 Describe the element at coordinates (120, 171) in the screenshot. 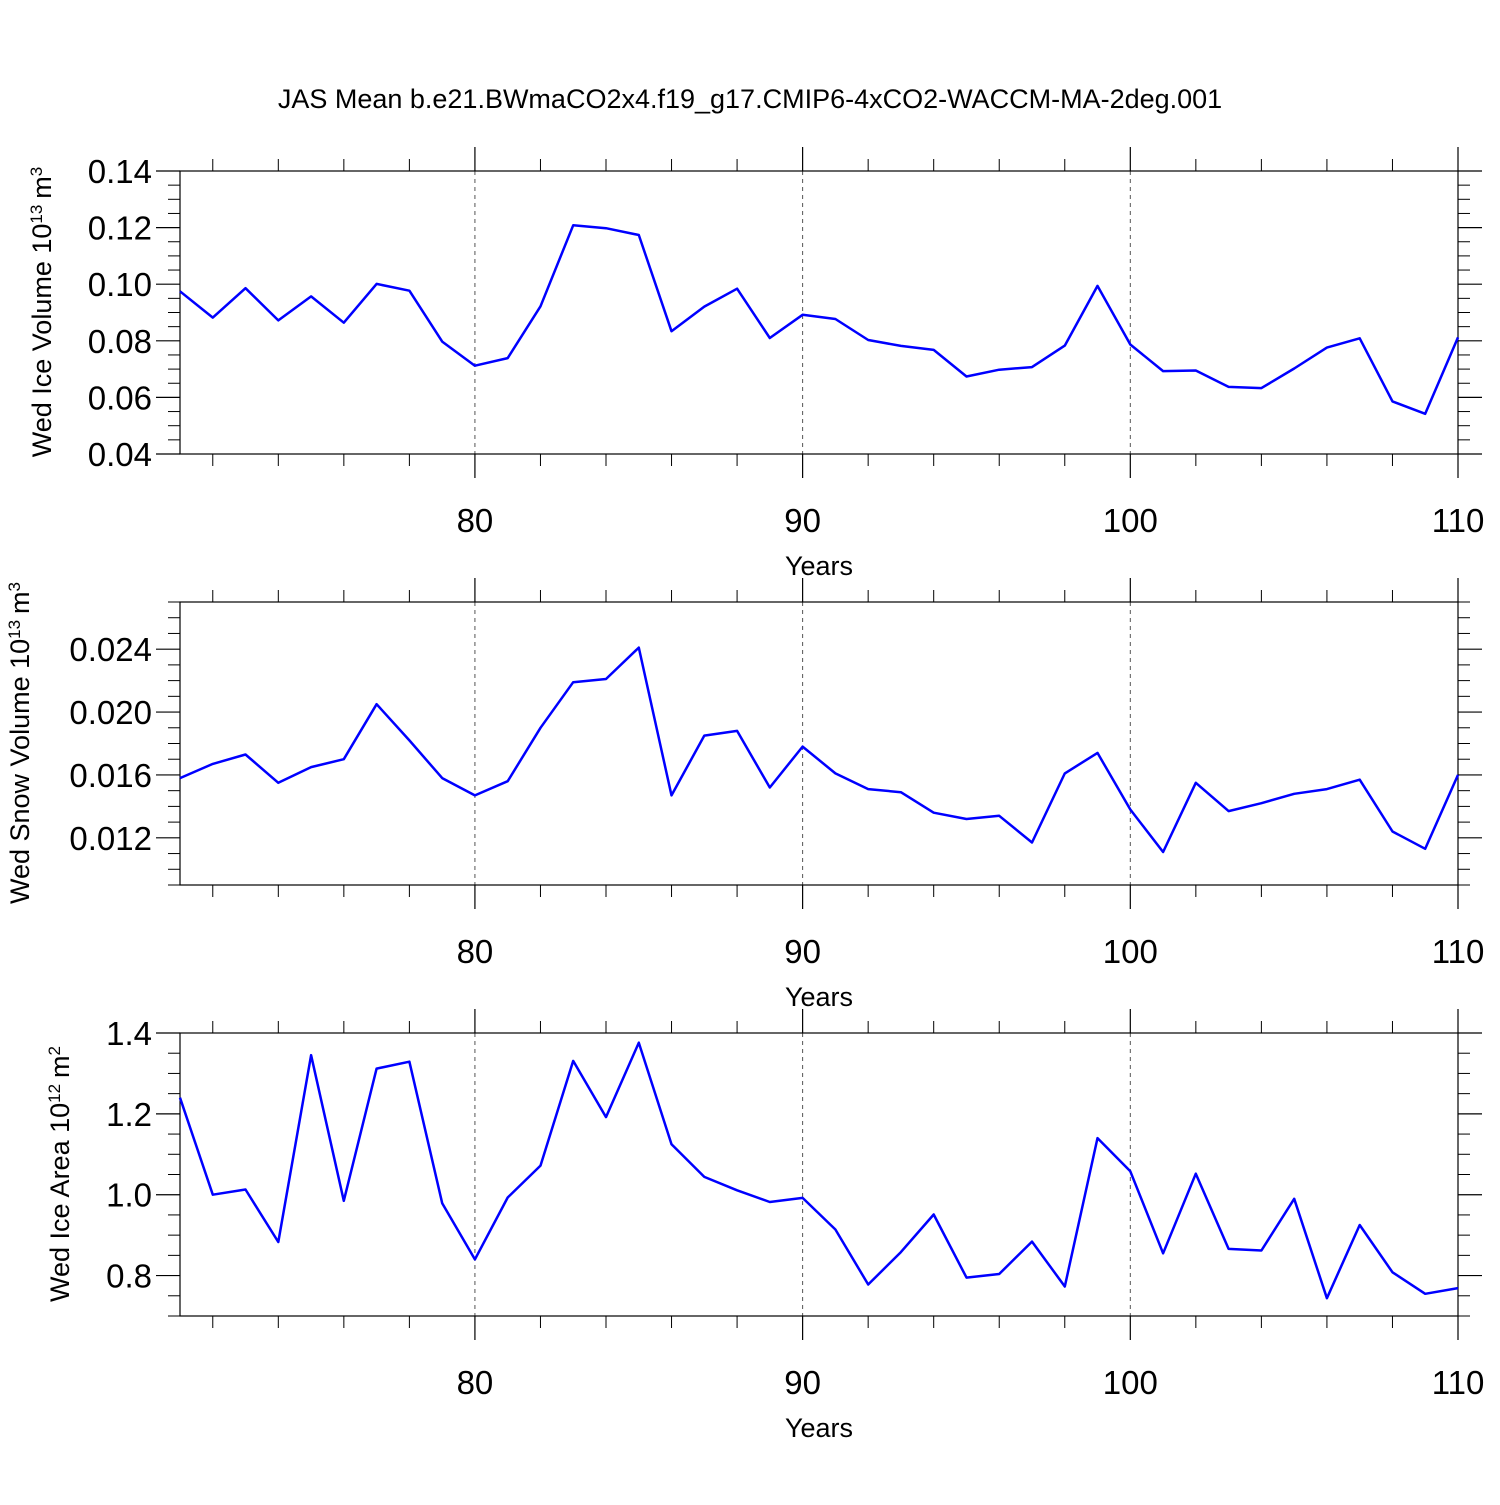

I see `y-tick-label: 0.14` at that location.